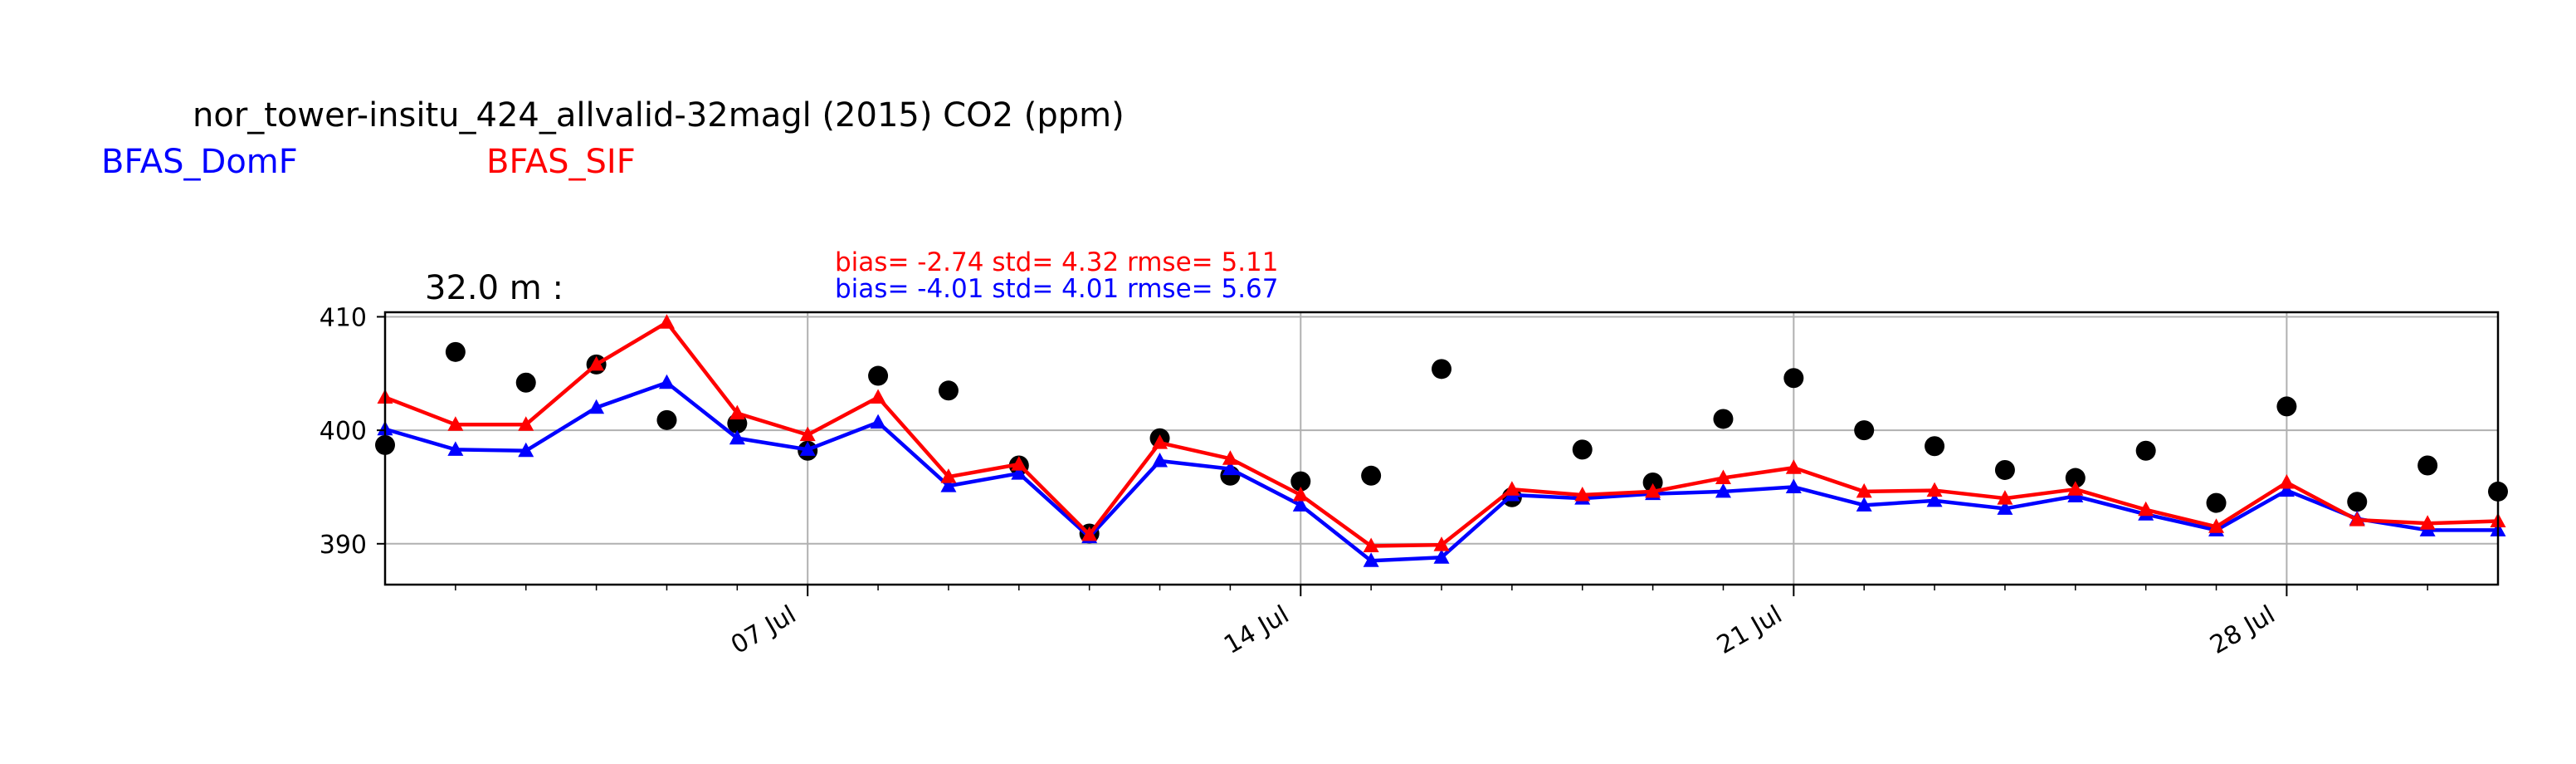  I want to click on x-tick-label: 21 Jul, so click(1750, 630).